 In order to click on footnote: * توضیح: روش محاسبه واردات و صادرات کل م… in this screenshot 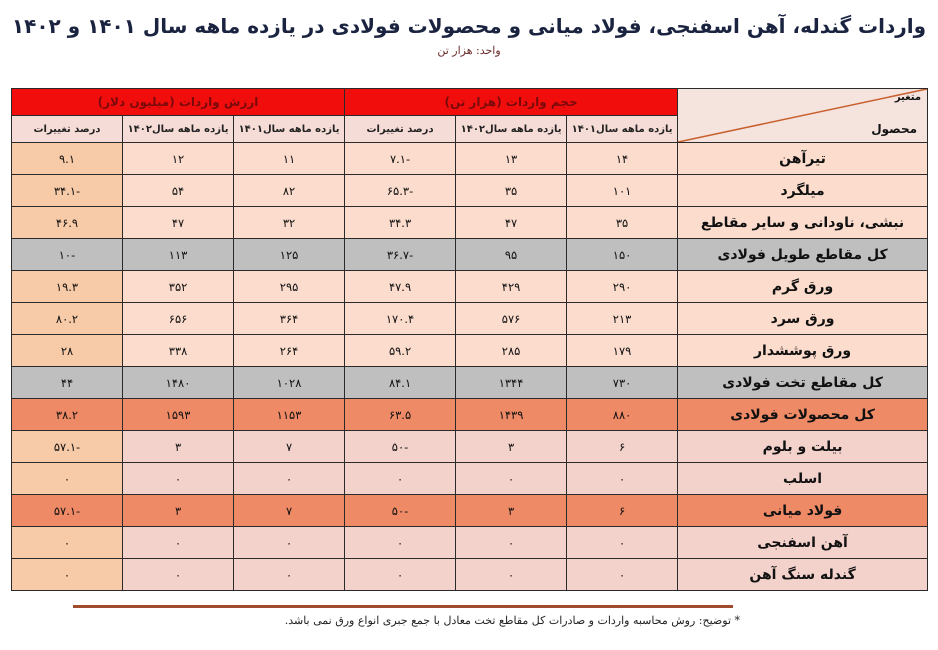, I will do `click(512, 620)`.